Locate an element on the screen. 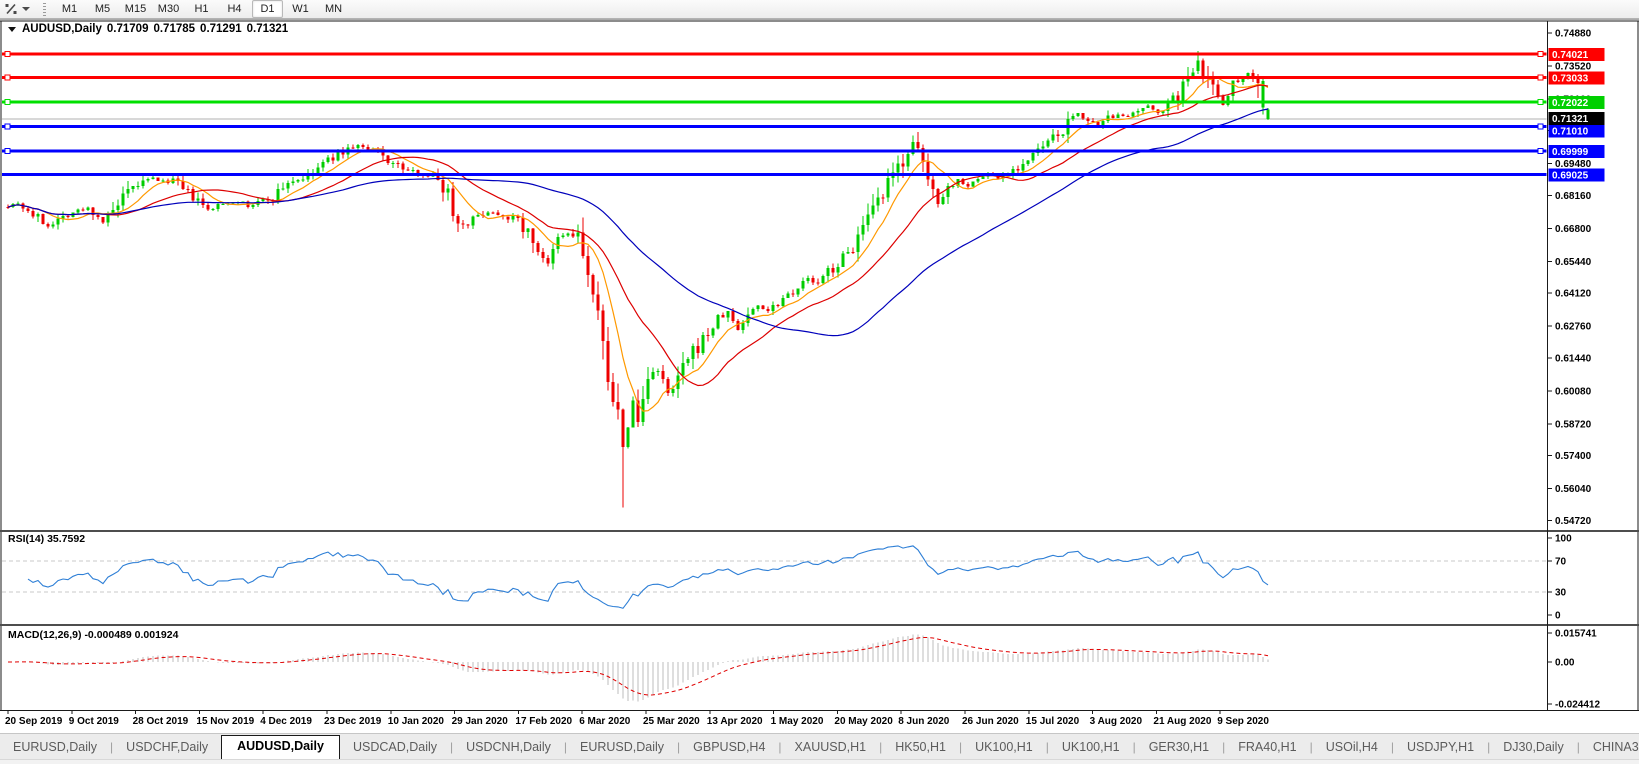 The width and height of the screenshot is (1639, 764). rsi-pane: RSI(14) 35.7592 100 70 30 0 is located at coordinates (787, 577).